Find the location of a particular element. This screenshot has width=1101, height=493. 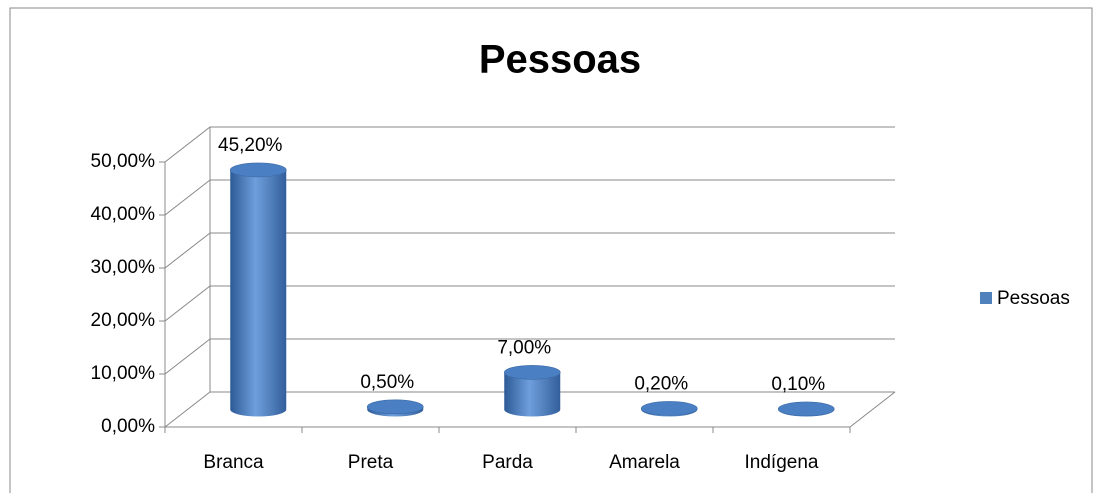

y-tick-label: 40,00% is located at coordinates (123, 214).